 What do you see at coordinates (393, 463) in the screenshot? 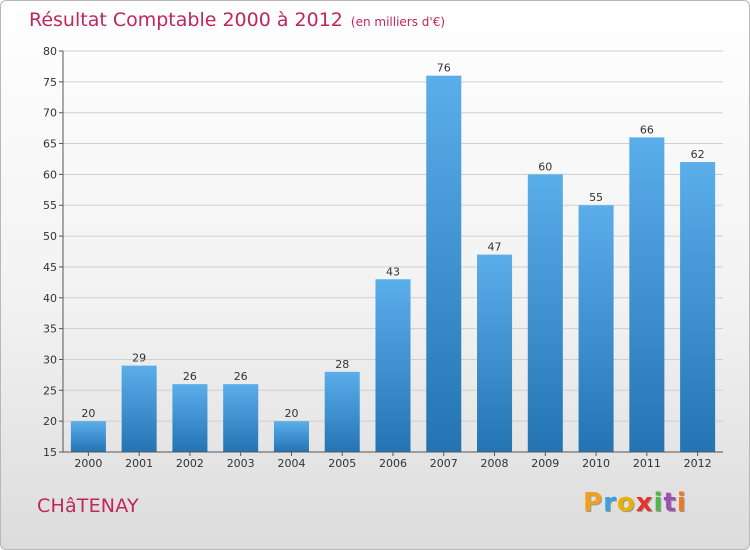
I see `x-tick-label: 2006` at bounding box center [393, 463].